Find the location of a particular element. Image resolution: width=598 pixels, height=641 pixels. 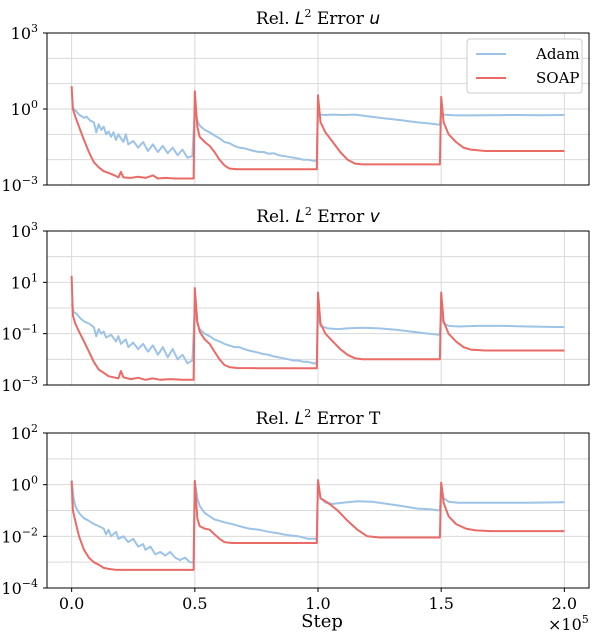

legend: Adam SOAP is located at coordinates (524, 66).